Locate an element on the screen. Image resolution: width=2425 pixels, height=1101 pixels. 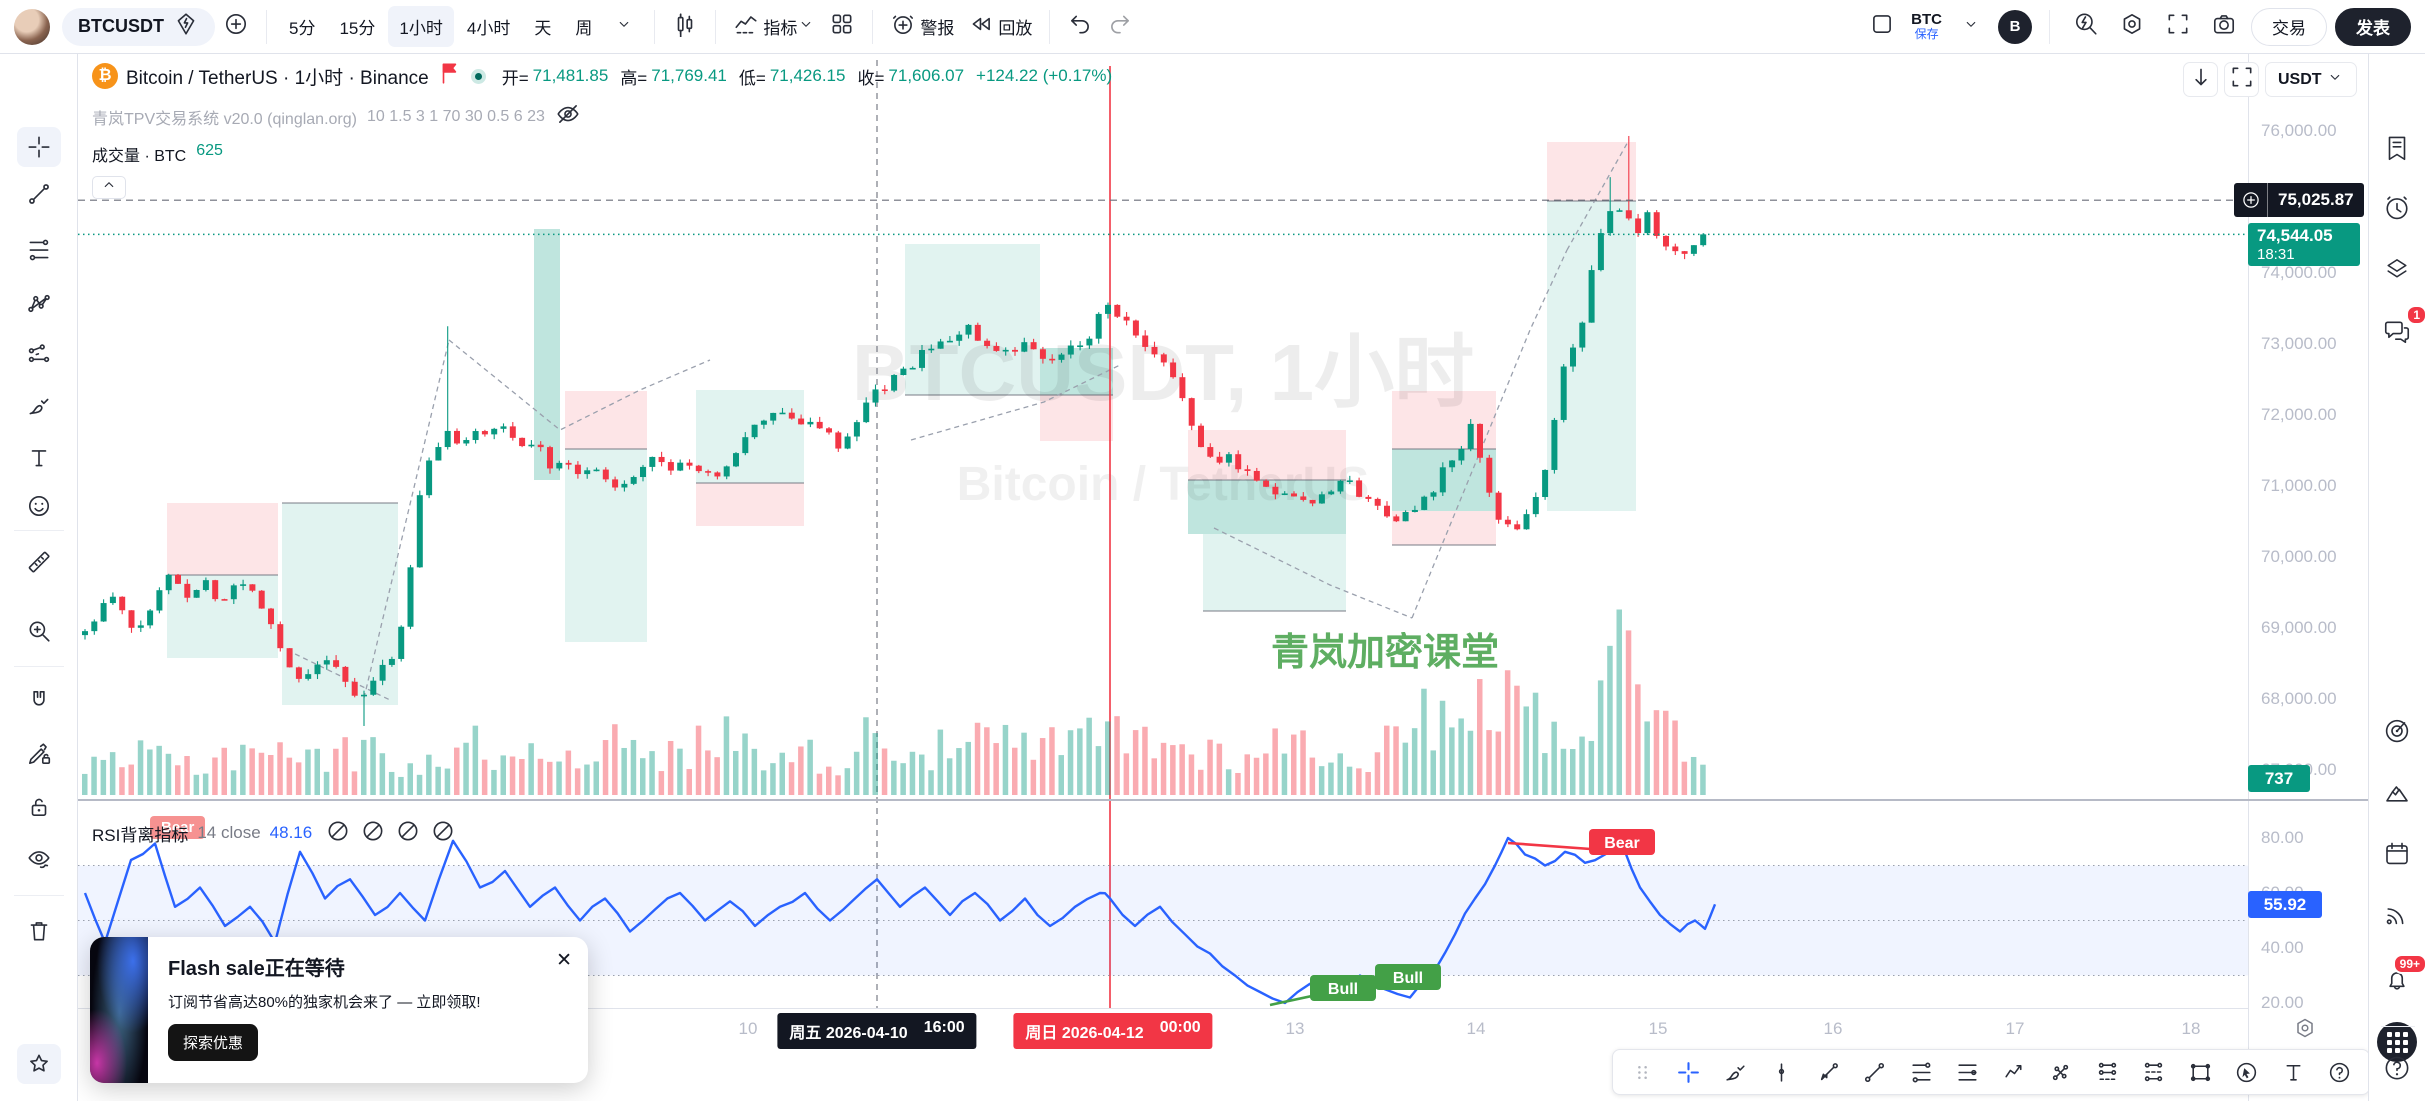
save-layout-button: BTC 保存 is located at coordinates (1926, 26).